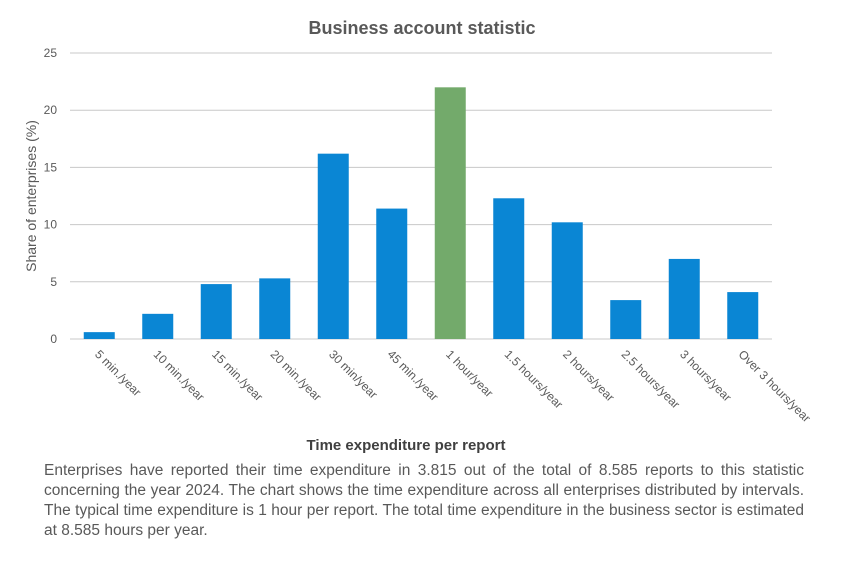 The width and height of the screenshot is (844, 564). What do you see at coordinates (118, 373) in the screenshot?
I see `x-tick-label: 5 min./year` at bounding box center [118, 373].